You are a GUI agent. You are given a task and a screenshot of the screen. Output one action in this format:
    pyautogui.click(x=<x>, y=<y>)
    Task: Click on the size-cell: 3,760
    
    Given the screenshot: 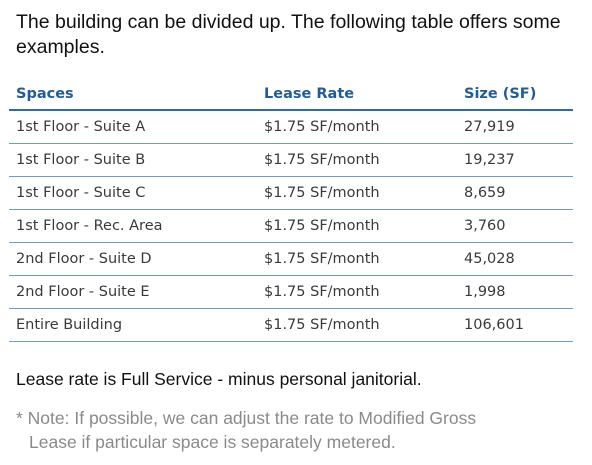 What is the action you would take?
    pyautogui.click(x=515, y=226)
    